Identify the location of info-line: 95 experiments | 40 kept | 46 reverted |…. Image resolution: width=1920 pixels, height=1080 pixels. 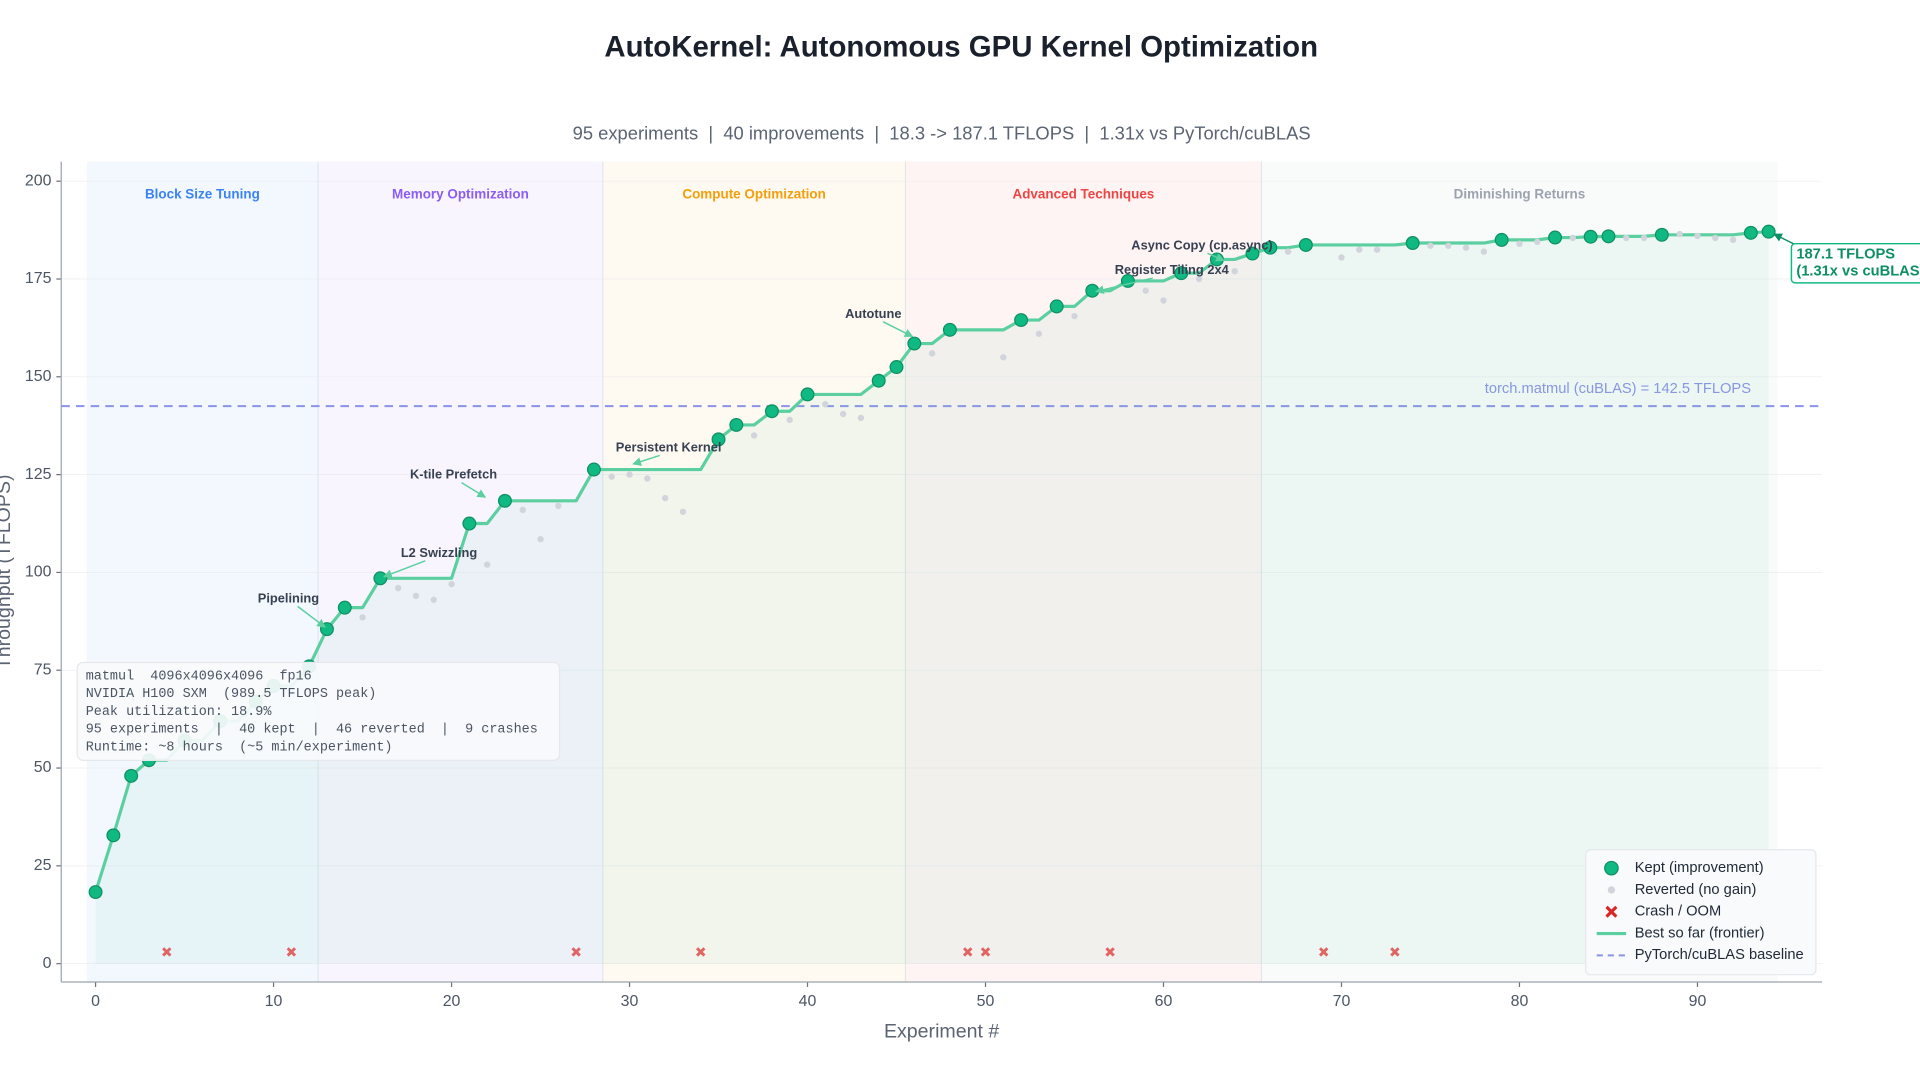
(312, 730).